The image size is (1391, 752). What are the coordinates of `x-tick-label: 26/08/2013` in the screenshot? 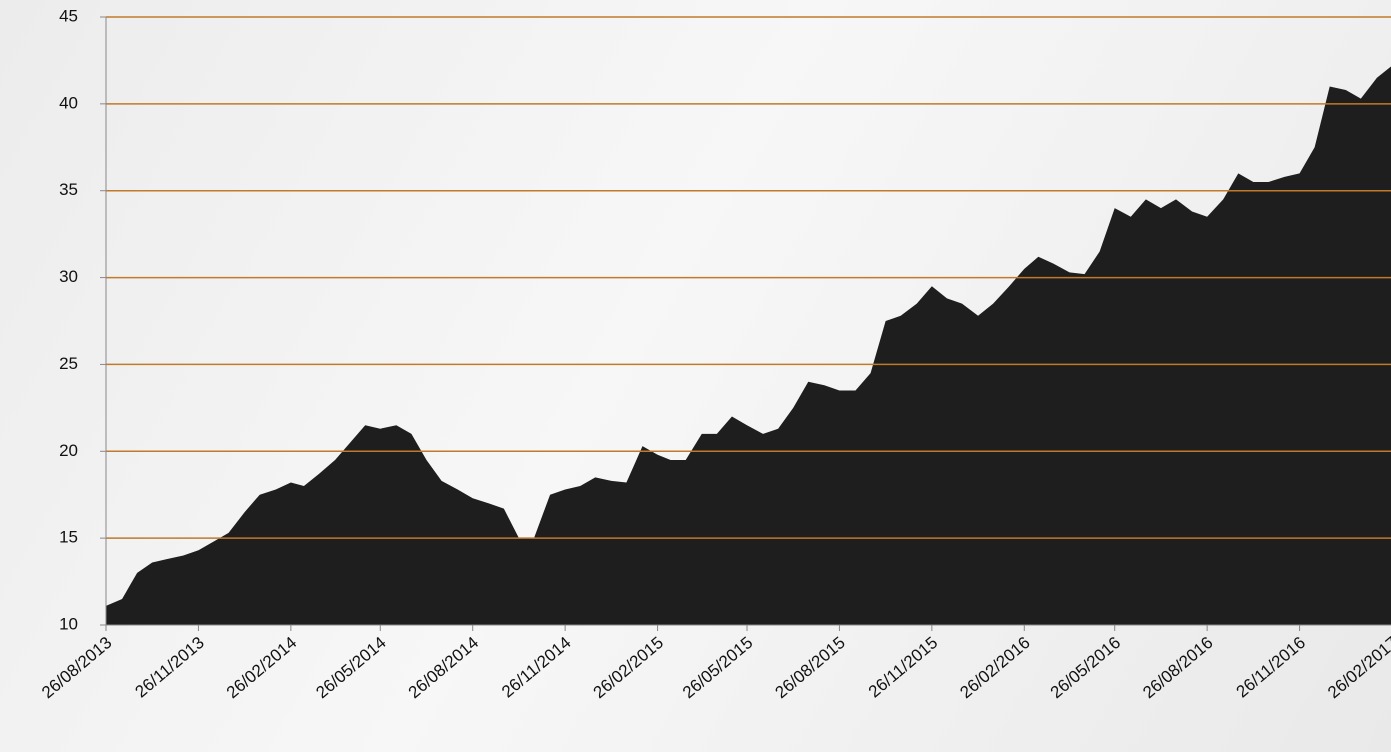 It's located at (76, 667).